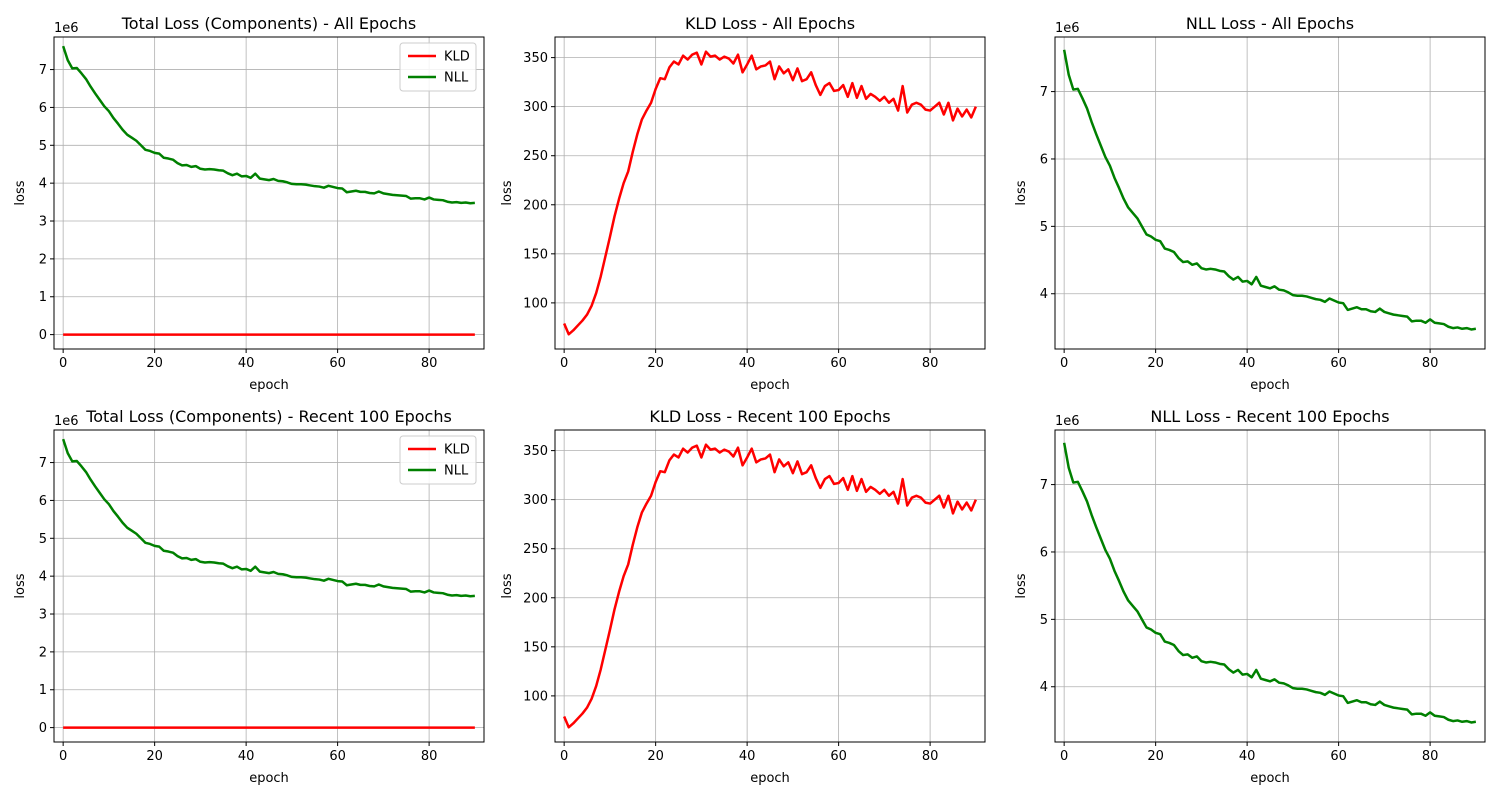  What do you see at coordinates (269, 23) in the screenshot?
I see `chart-title: Total Loss (Components) - All Epochs` at bounding box center [269, 23].